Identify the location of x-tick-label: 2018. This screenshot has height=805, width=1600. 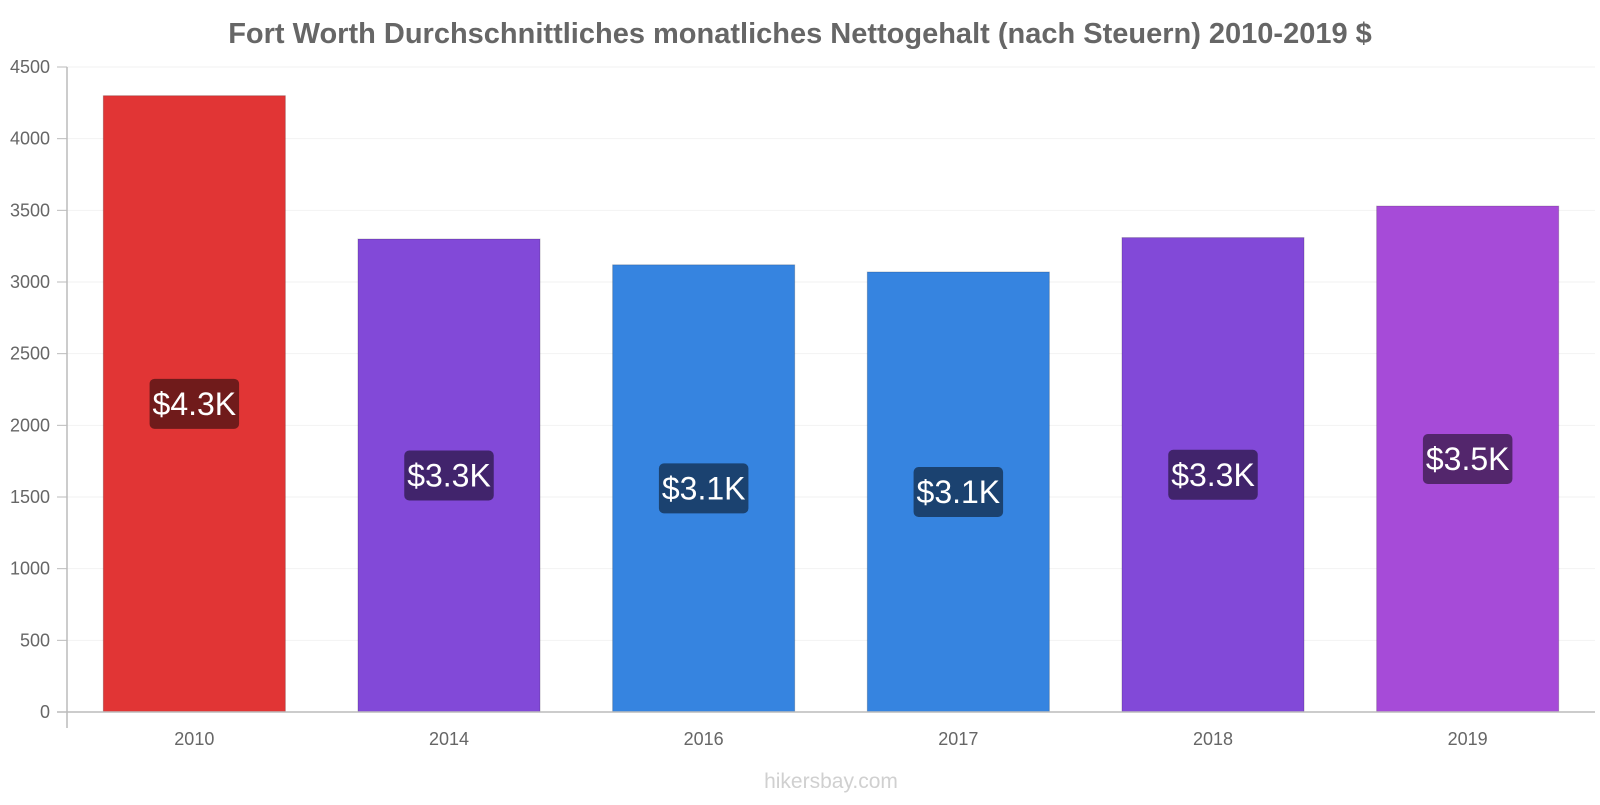
(1213, 739).